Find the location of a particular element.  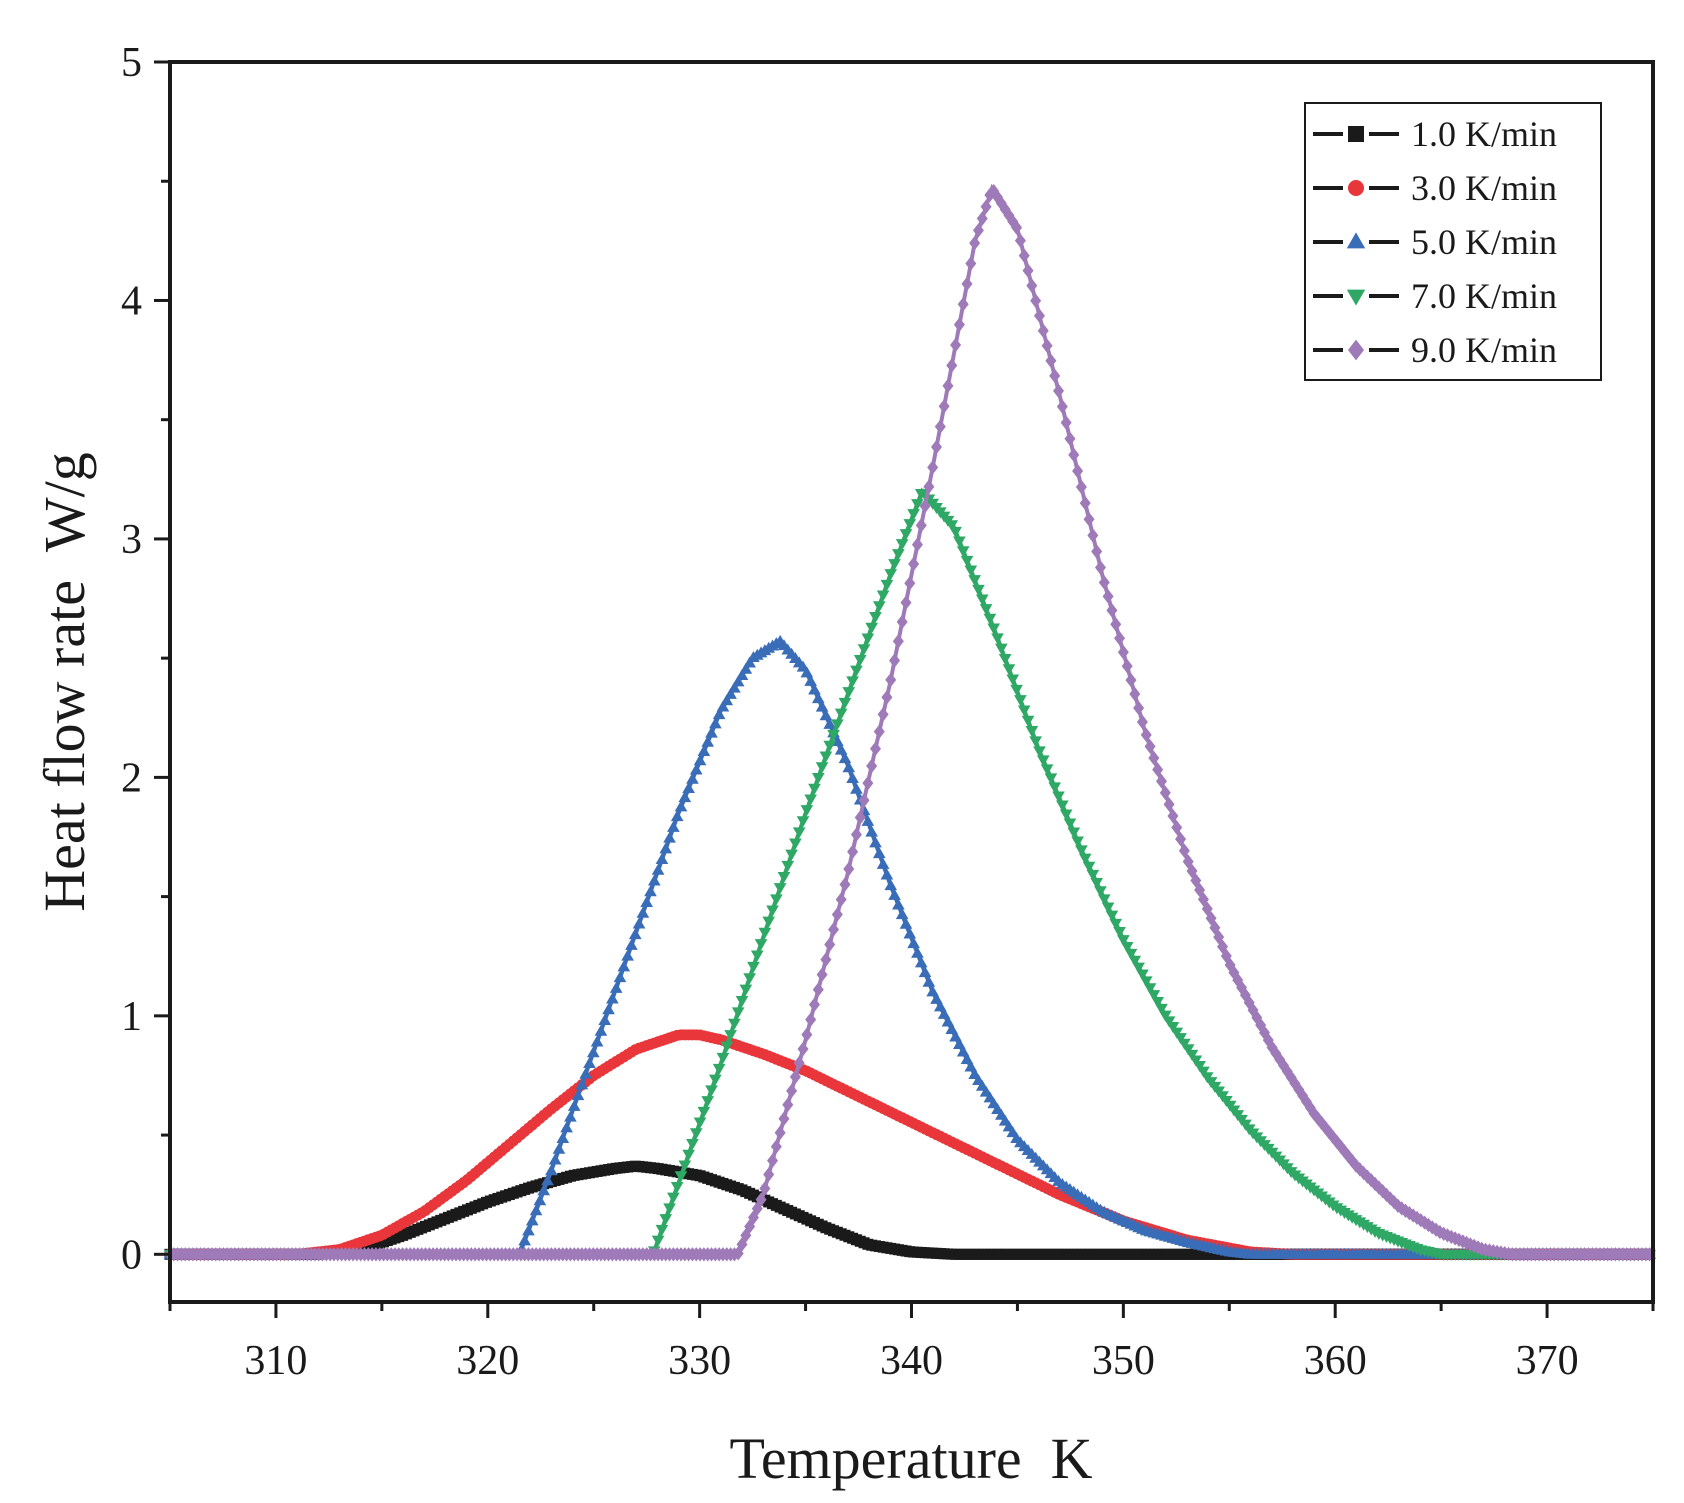

legend-marker is located at coordinates (1356, 297).